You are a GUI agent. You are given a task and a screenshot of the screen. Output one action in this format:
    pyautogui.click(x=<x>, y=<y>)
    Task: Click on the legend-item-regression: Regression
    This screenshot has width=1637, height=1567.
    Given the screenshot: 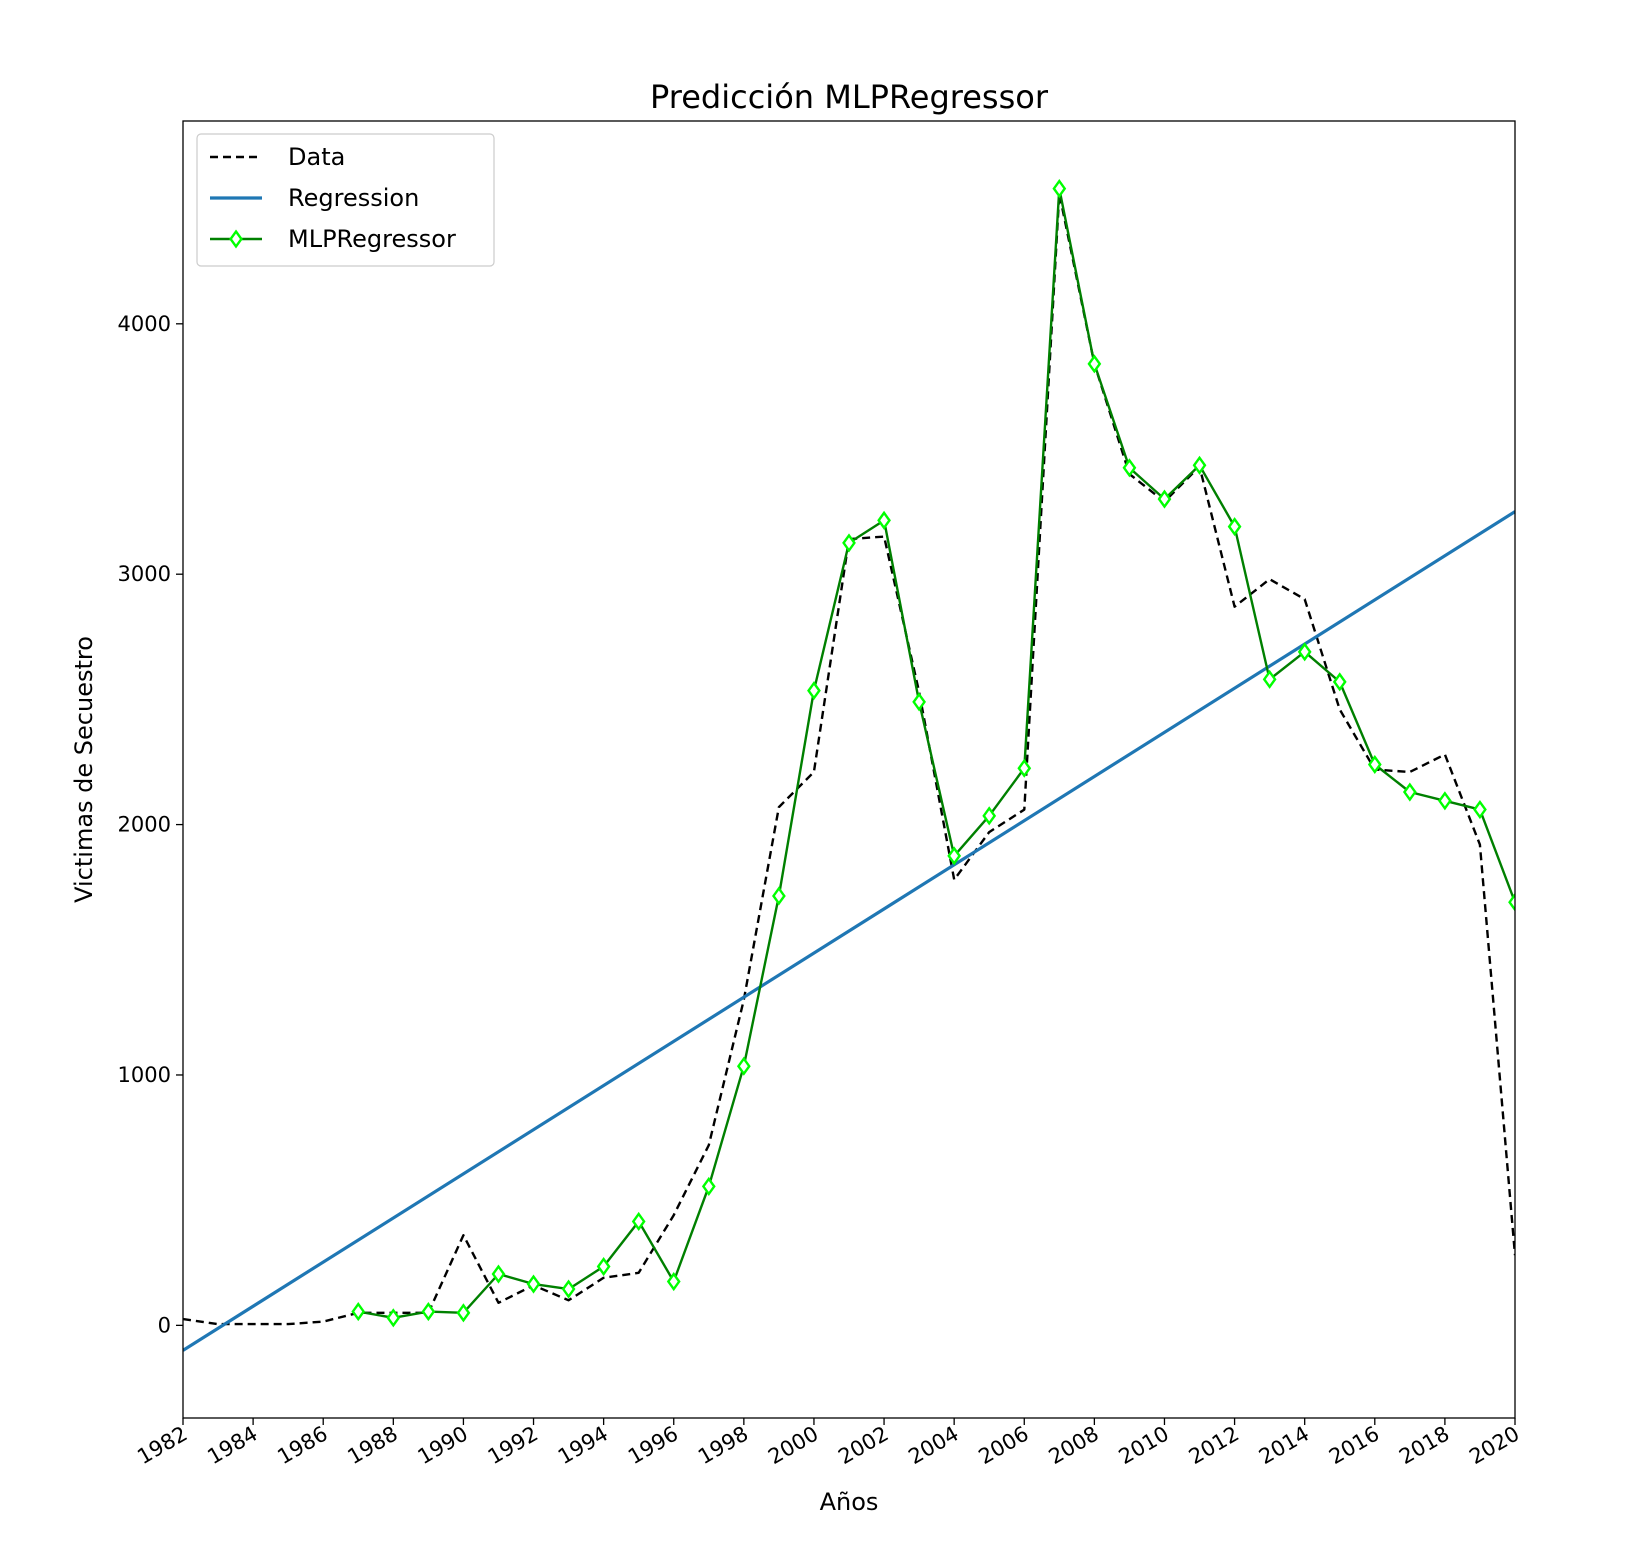 What is the action you would take?
    pyautogui.click(x=314, y=198)
    